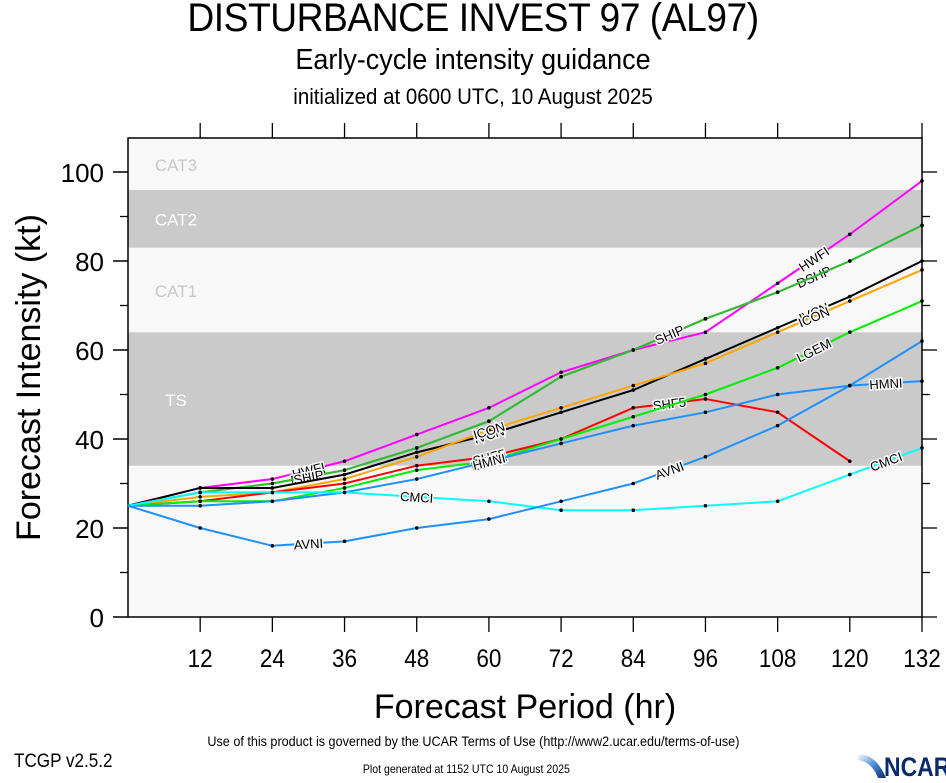 The height and width of the screenshot is (783, 946). What do you see at coordinates (488, 659) in the screenshot?
I see `x-tick-label: 60` at bounding box center [488, 659].